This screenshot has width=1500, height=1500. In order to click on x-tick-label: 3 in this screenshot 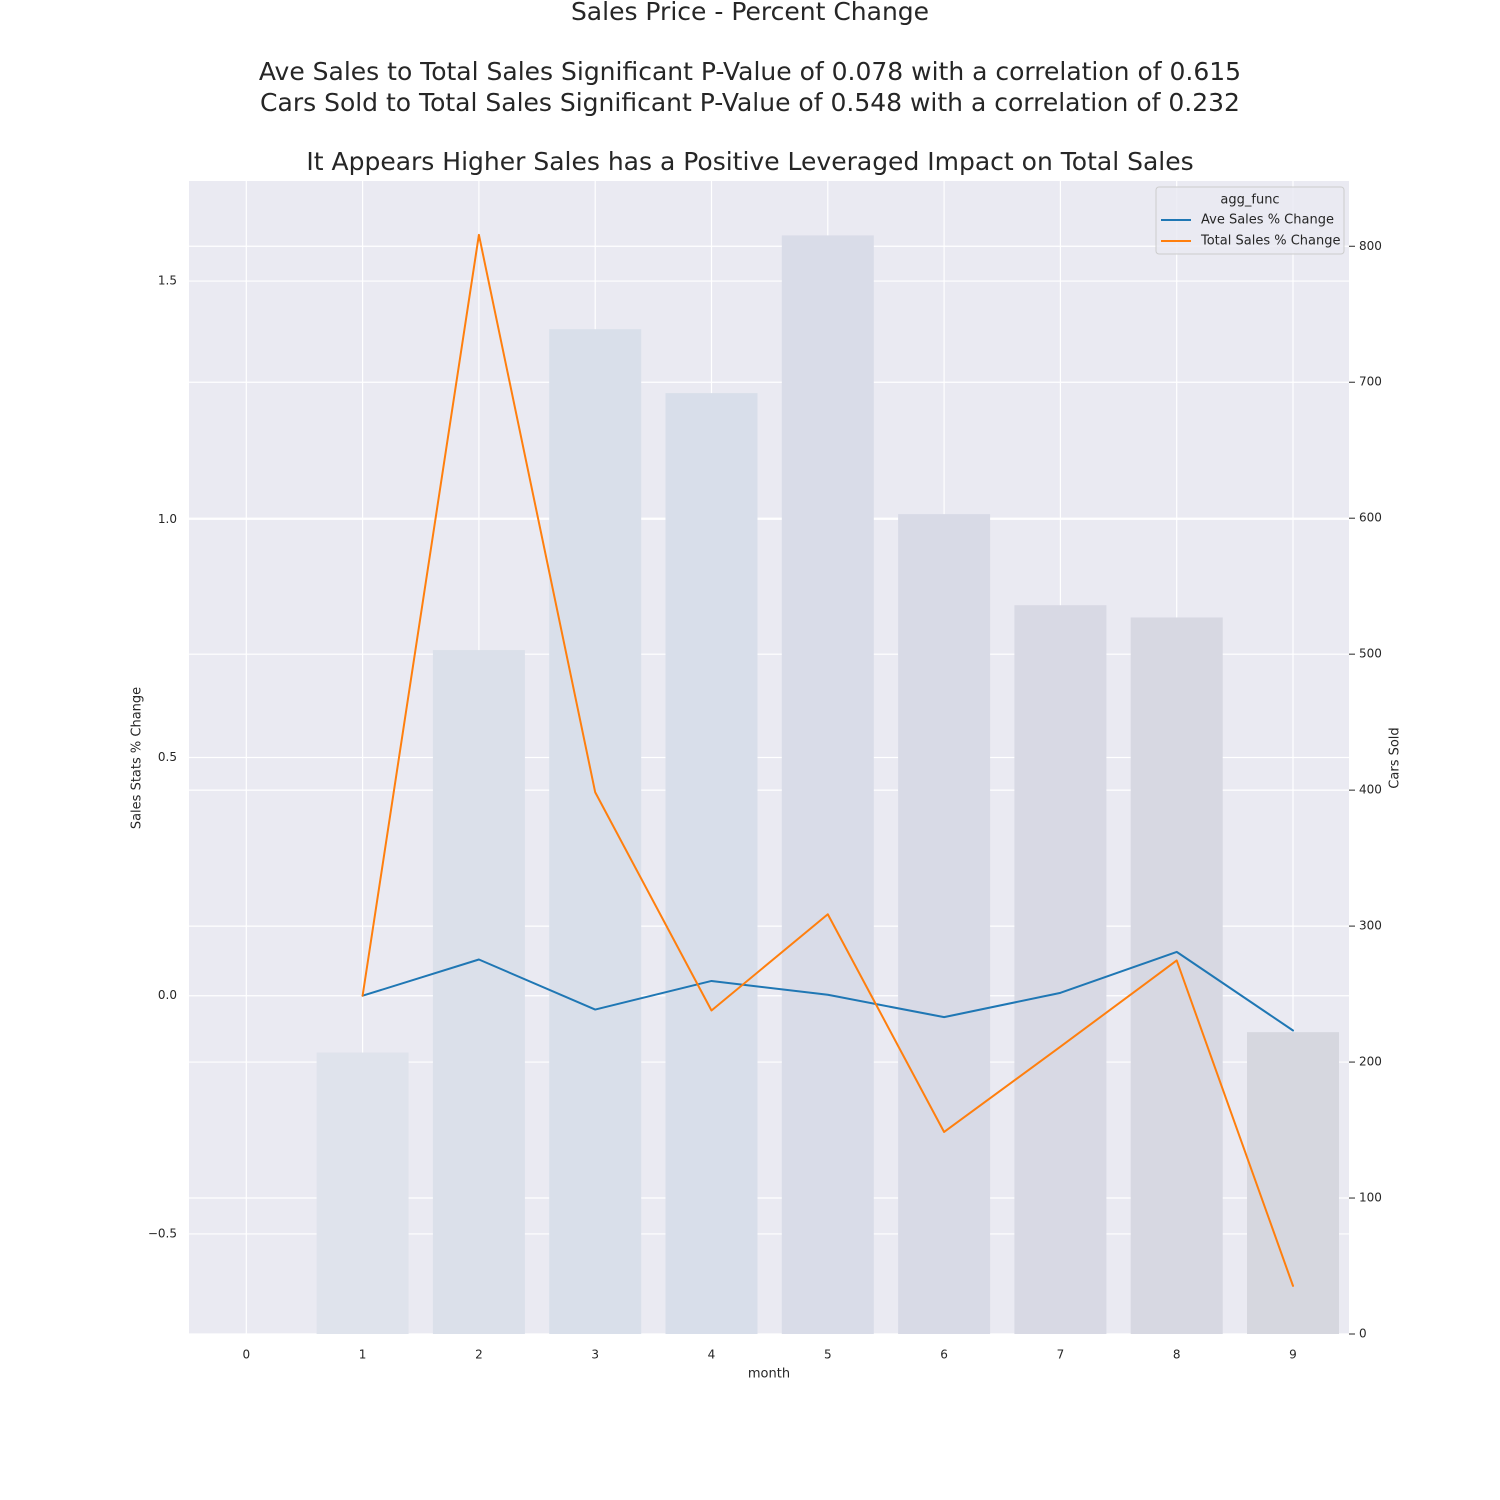, I will do `click(595, 1355)`.